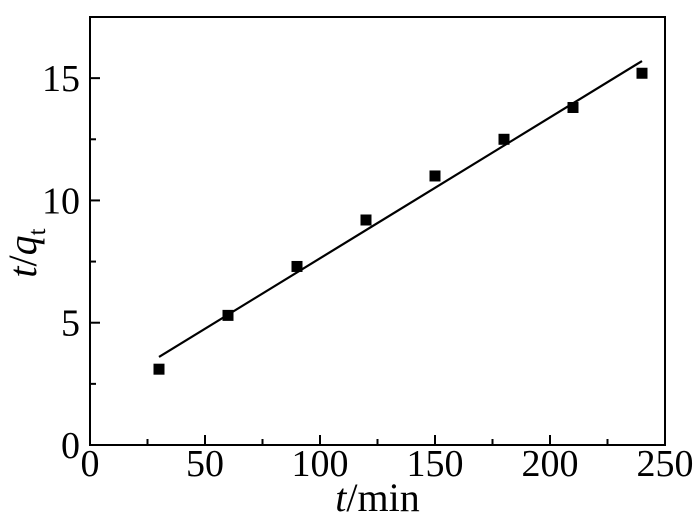 This screenshot has width=700, height=523. What do you see at coordinates (377, 497) in the screenshot?
I see `x-axis-label: t/min` at bounding box center [377, 497].